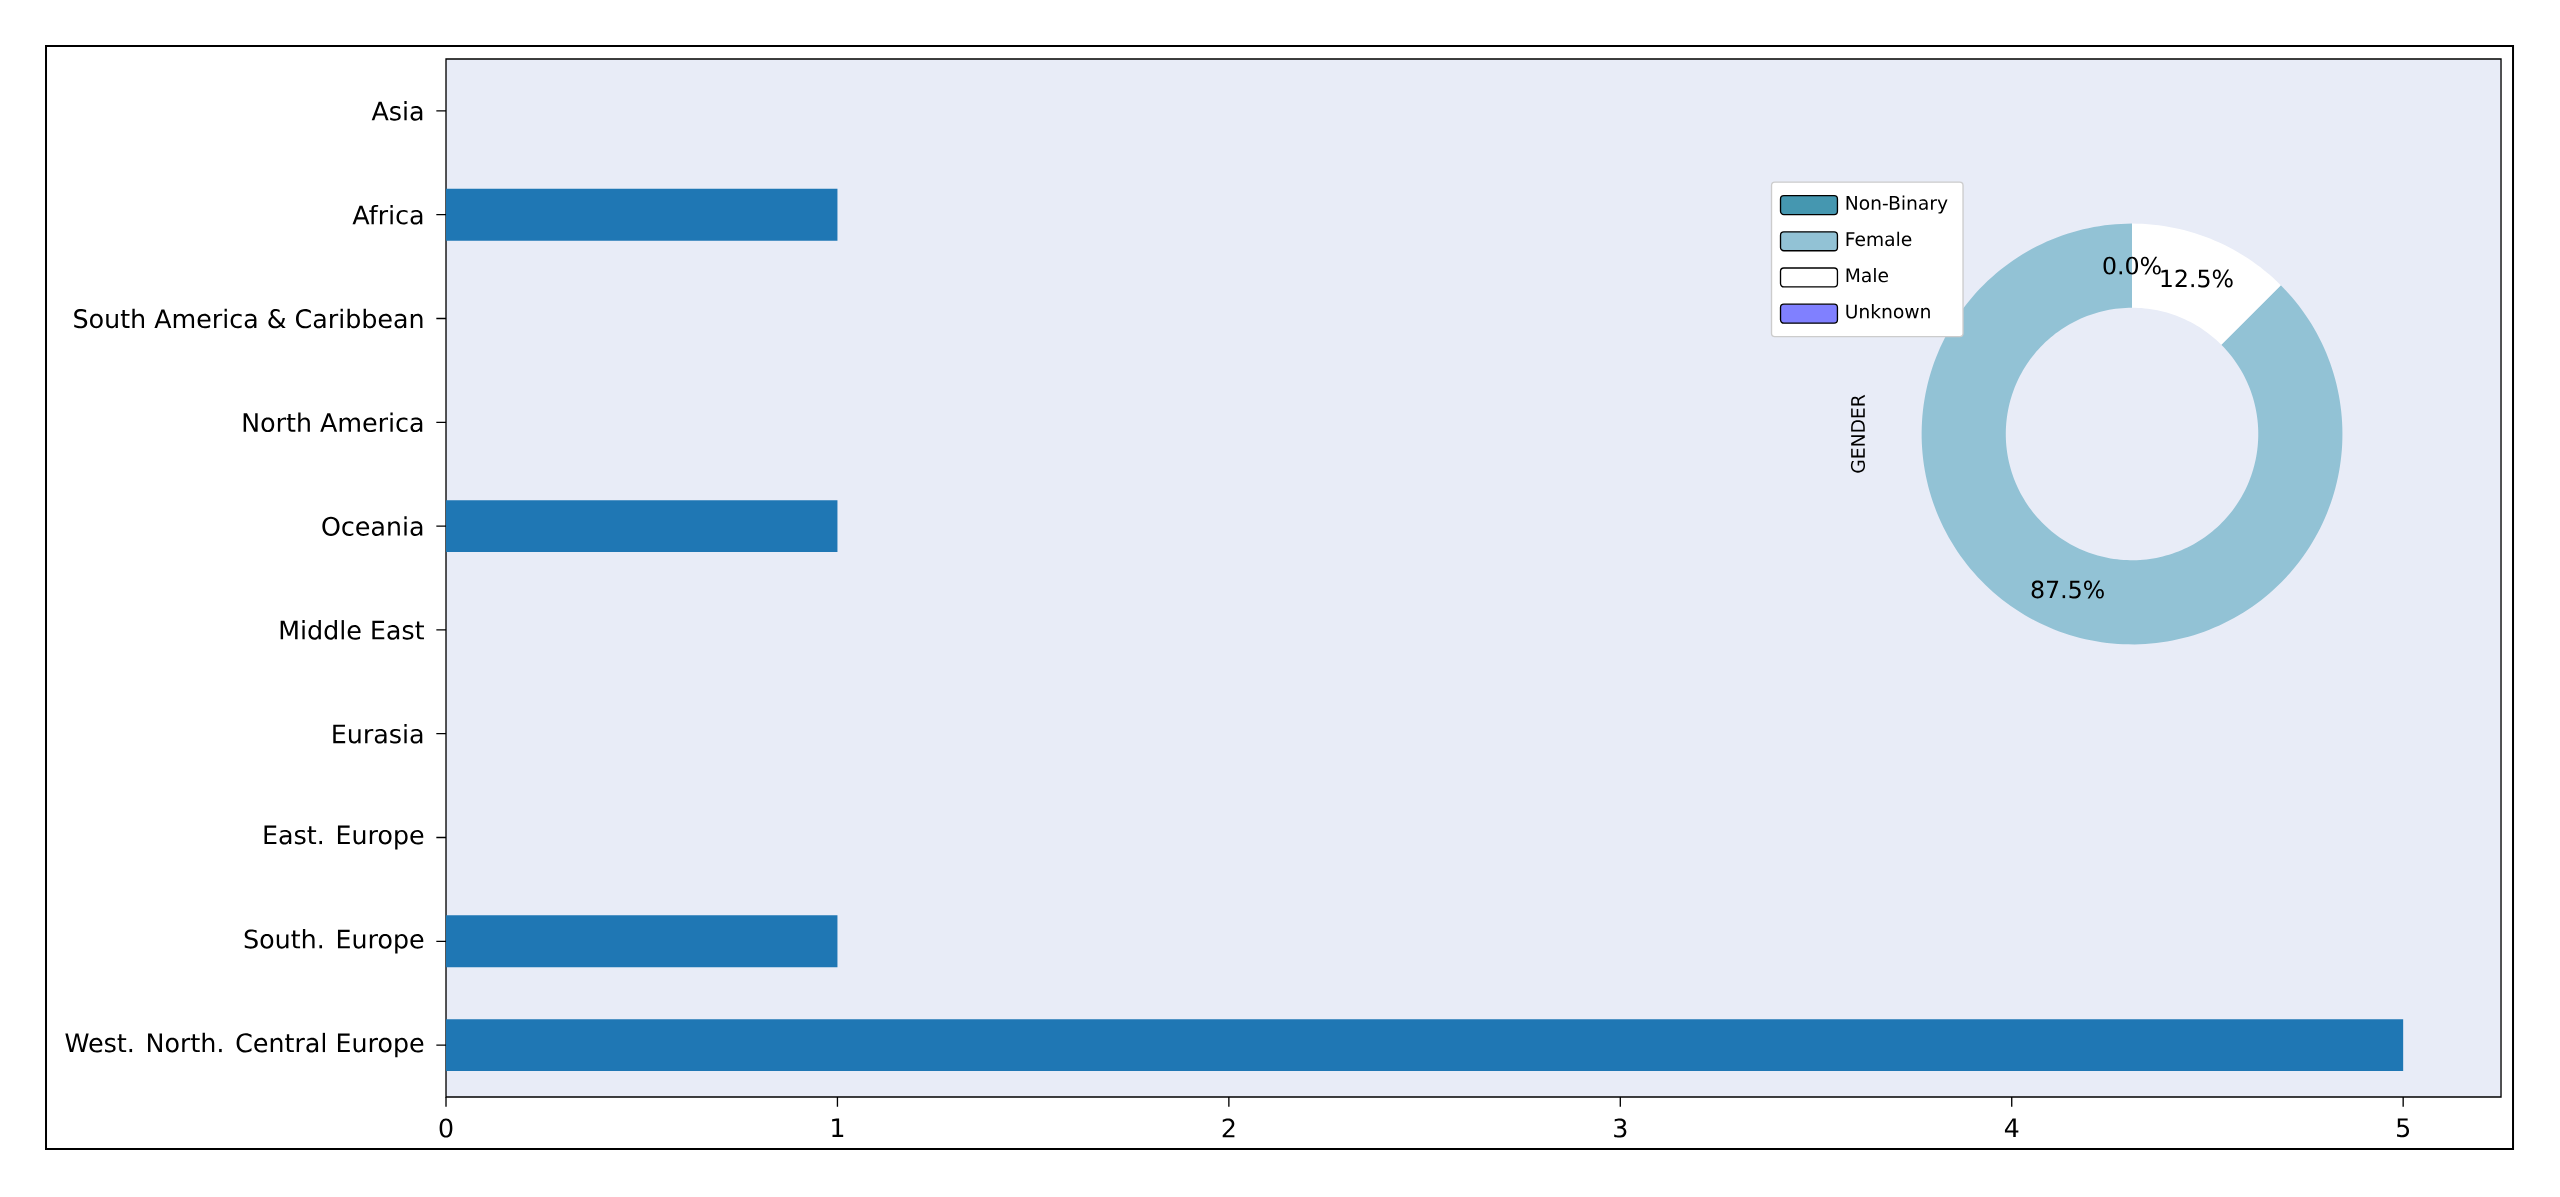 This screenshot has width=2560, height=1197. Describe the element at coordinates (1897, 204) in the screenshot. I see `legend-label: Non-Binary` at that location.